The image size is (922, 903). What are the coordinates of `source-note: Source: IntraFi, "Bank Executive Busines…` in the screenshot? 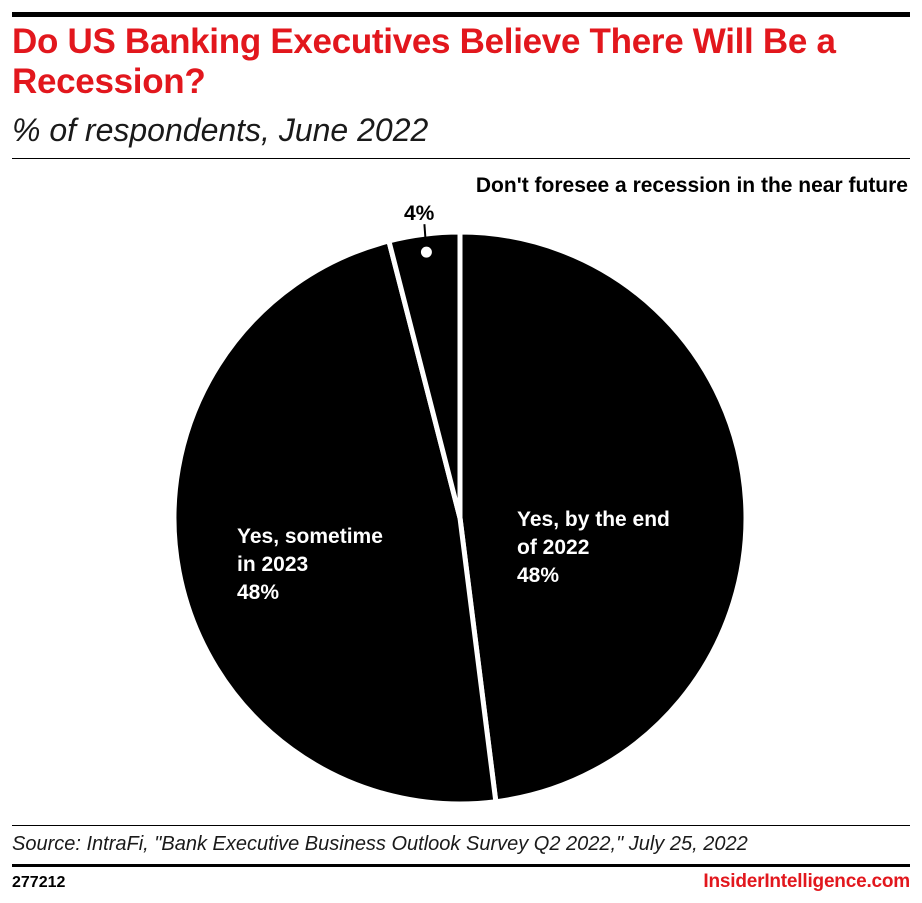 It's located at (380, 844).